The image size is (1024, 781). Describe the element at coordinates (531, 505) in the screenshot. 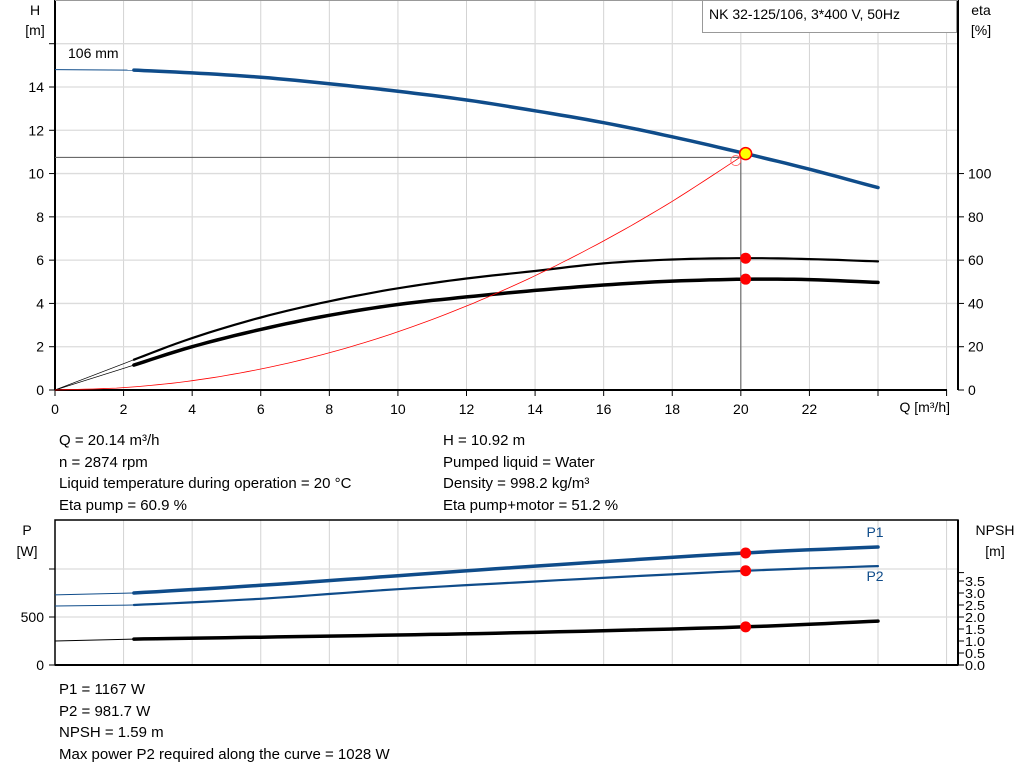

I see `eta-pump-motor-readout: Eta pump+motor = 51.2 %` at that location.